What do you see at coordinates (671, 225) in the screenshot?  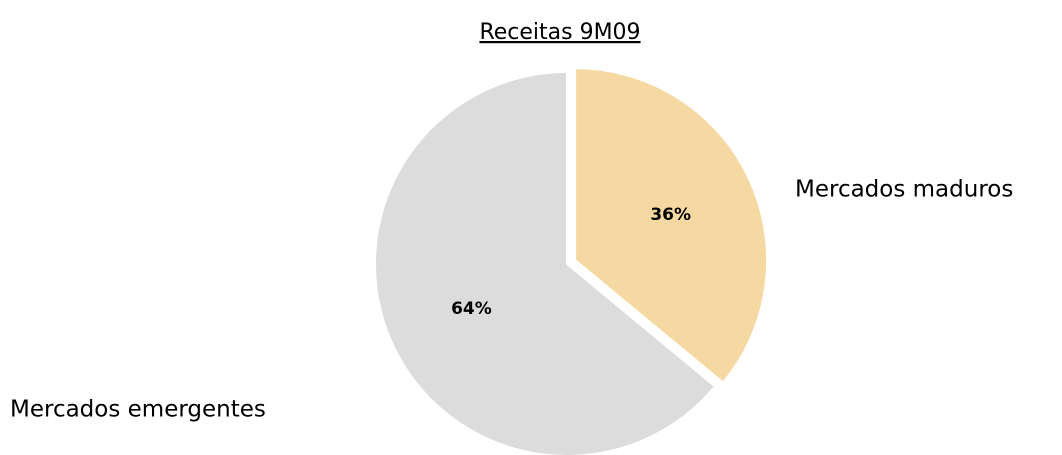 I see `pie-slice` at bounding box center [671, 225].